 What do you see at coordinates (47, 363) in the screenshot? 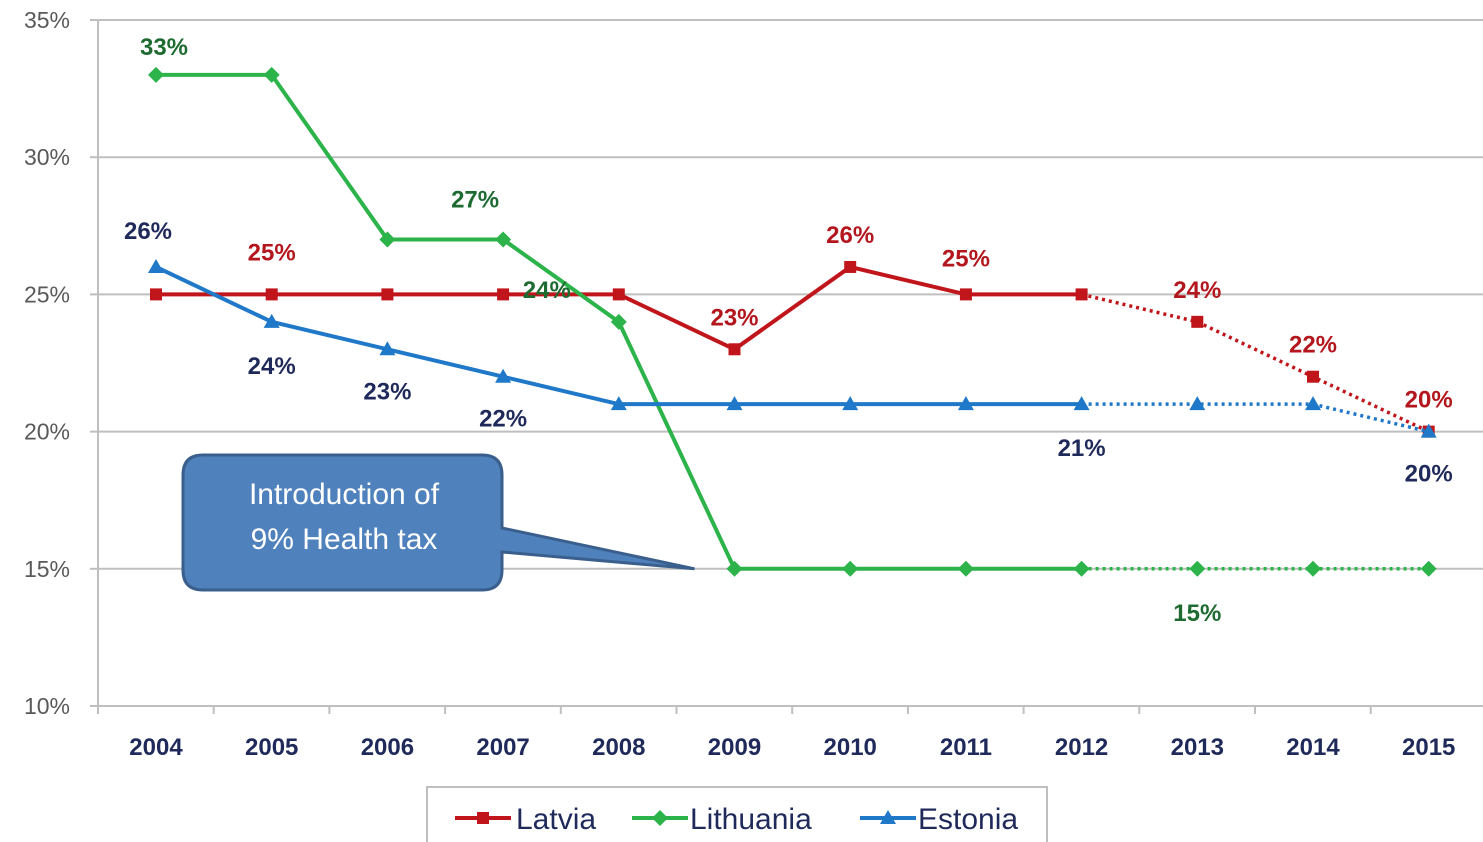
I see `y-axis-ticks: 10% 15% 20% 25% 30% 35%` at bounding box center [47, 363].